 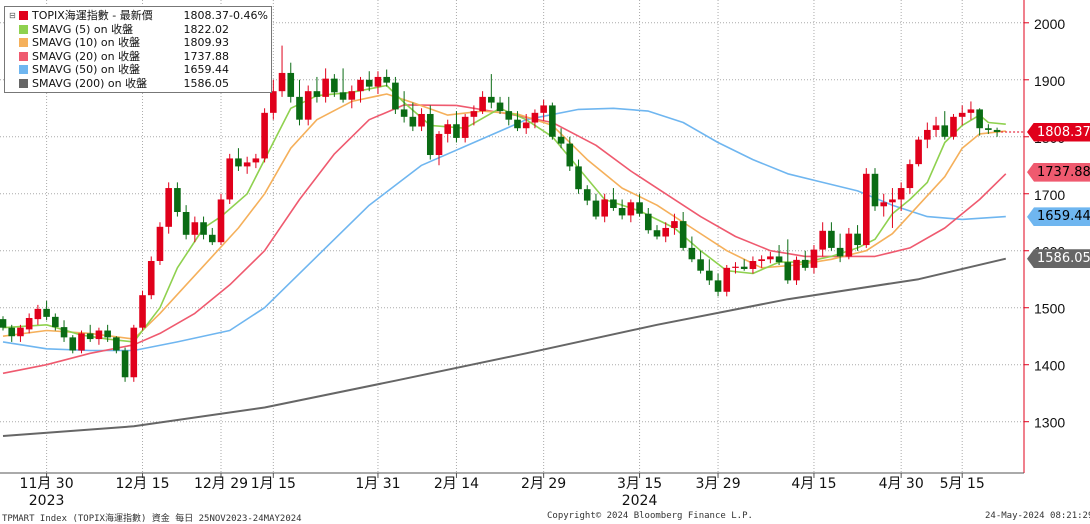 I want to click on legend-value: 1809.93, so click(x=206, y=42).